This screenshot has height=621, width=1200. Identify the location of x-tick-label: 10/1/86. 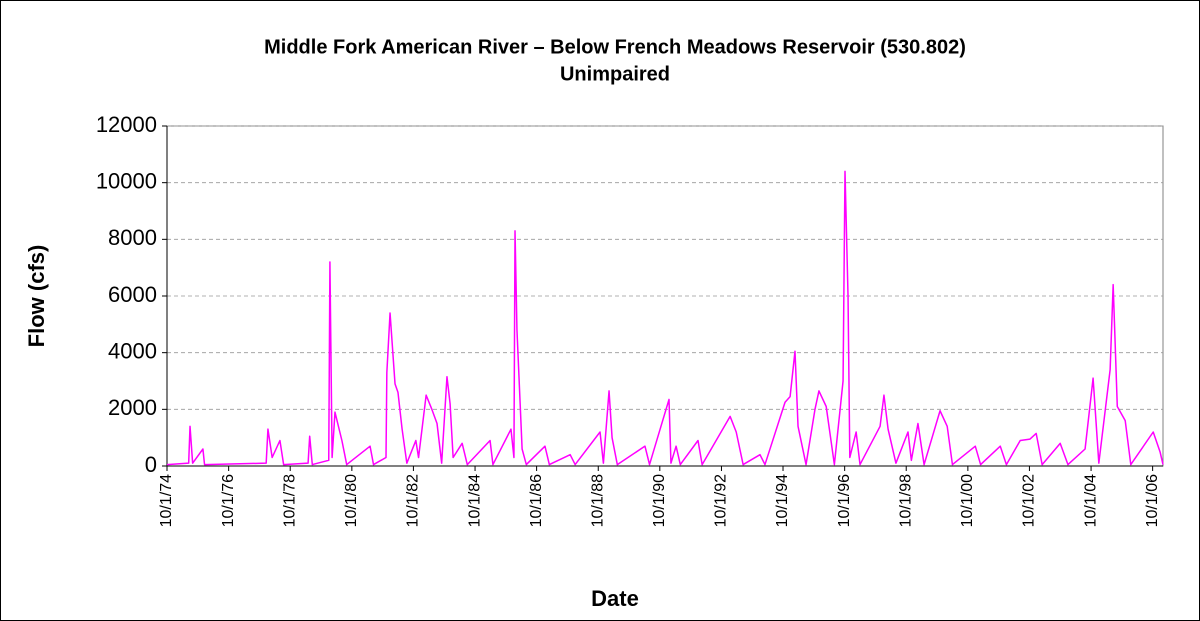
(536, 500).